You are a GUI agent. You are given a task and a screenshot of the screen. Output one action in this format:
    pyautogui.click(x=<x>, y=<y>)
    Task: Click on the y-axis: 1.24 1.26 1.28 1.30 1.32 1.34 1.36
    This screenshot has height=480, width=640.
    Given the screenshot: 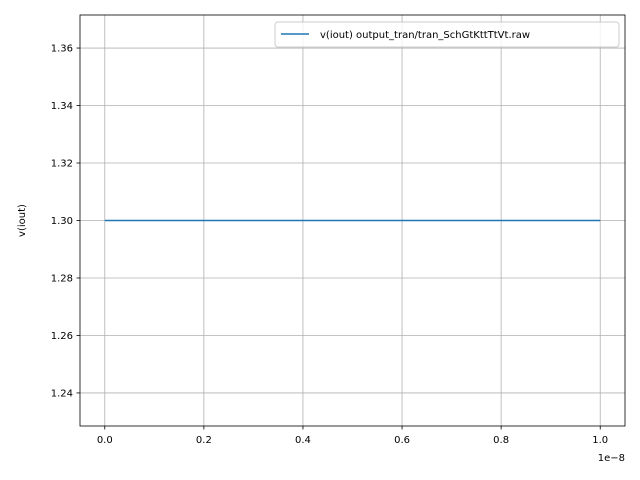 What is the action you would take?
    pyautogui.click(x=65, y=221)
    